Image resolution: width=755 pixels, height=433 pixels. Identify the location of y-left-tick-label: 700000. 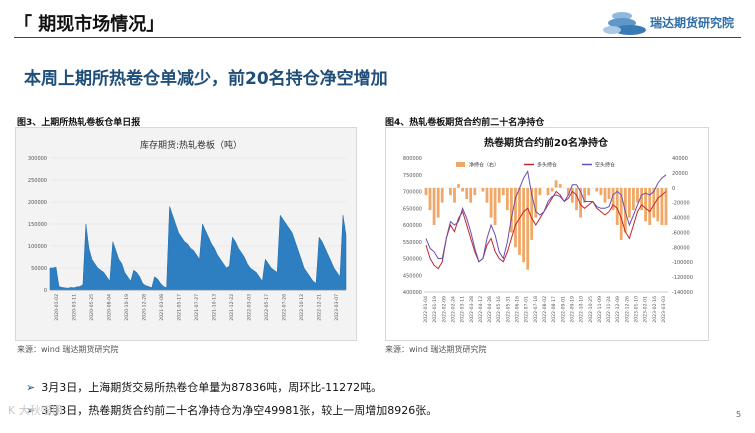
(412, 193).